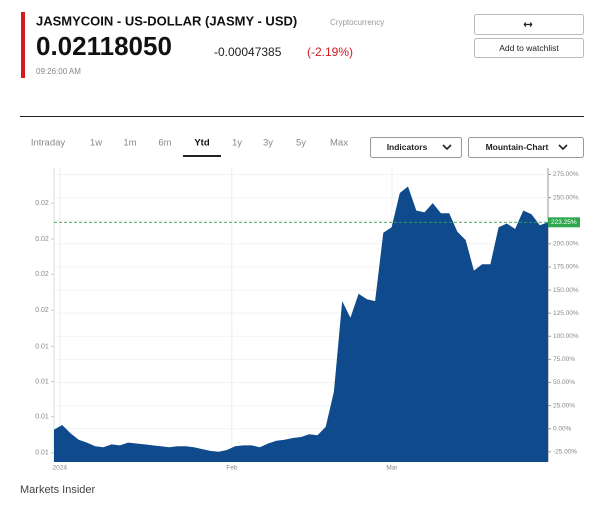 The height and width of the screenshot is (516, 600). I want to click on y-tick-label: 150.00%, so click(566, 290).